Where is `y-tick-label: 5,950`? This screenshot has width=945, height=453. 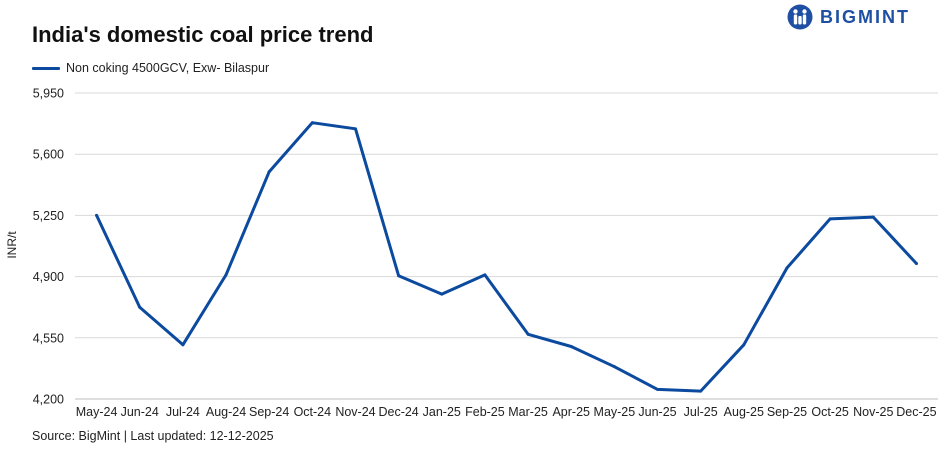
y-tick-label: 5,950 is located at coordinates (48, 94).